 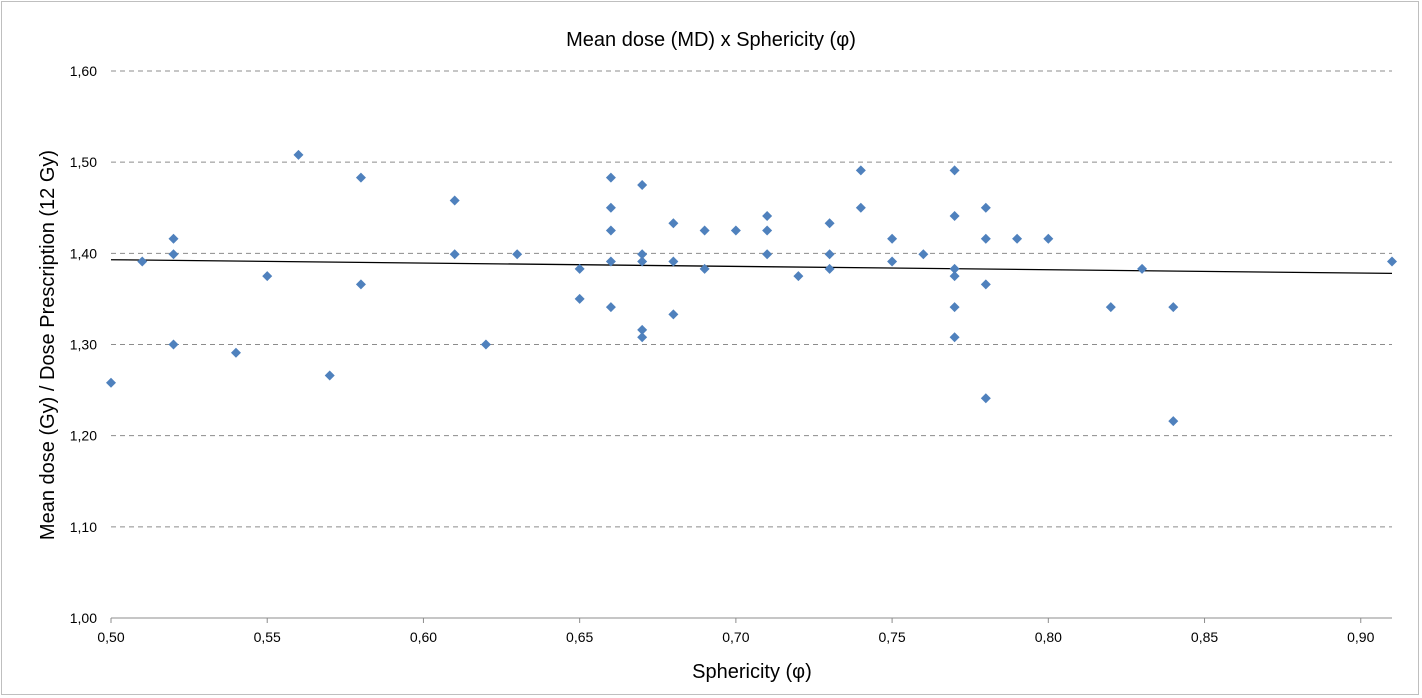 What do you see at coordinates (83, 436) in the screenshot?
I see `y-tick-label: 1,20` at bounding box center [83, 436].